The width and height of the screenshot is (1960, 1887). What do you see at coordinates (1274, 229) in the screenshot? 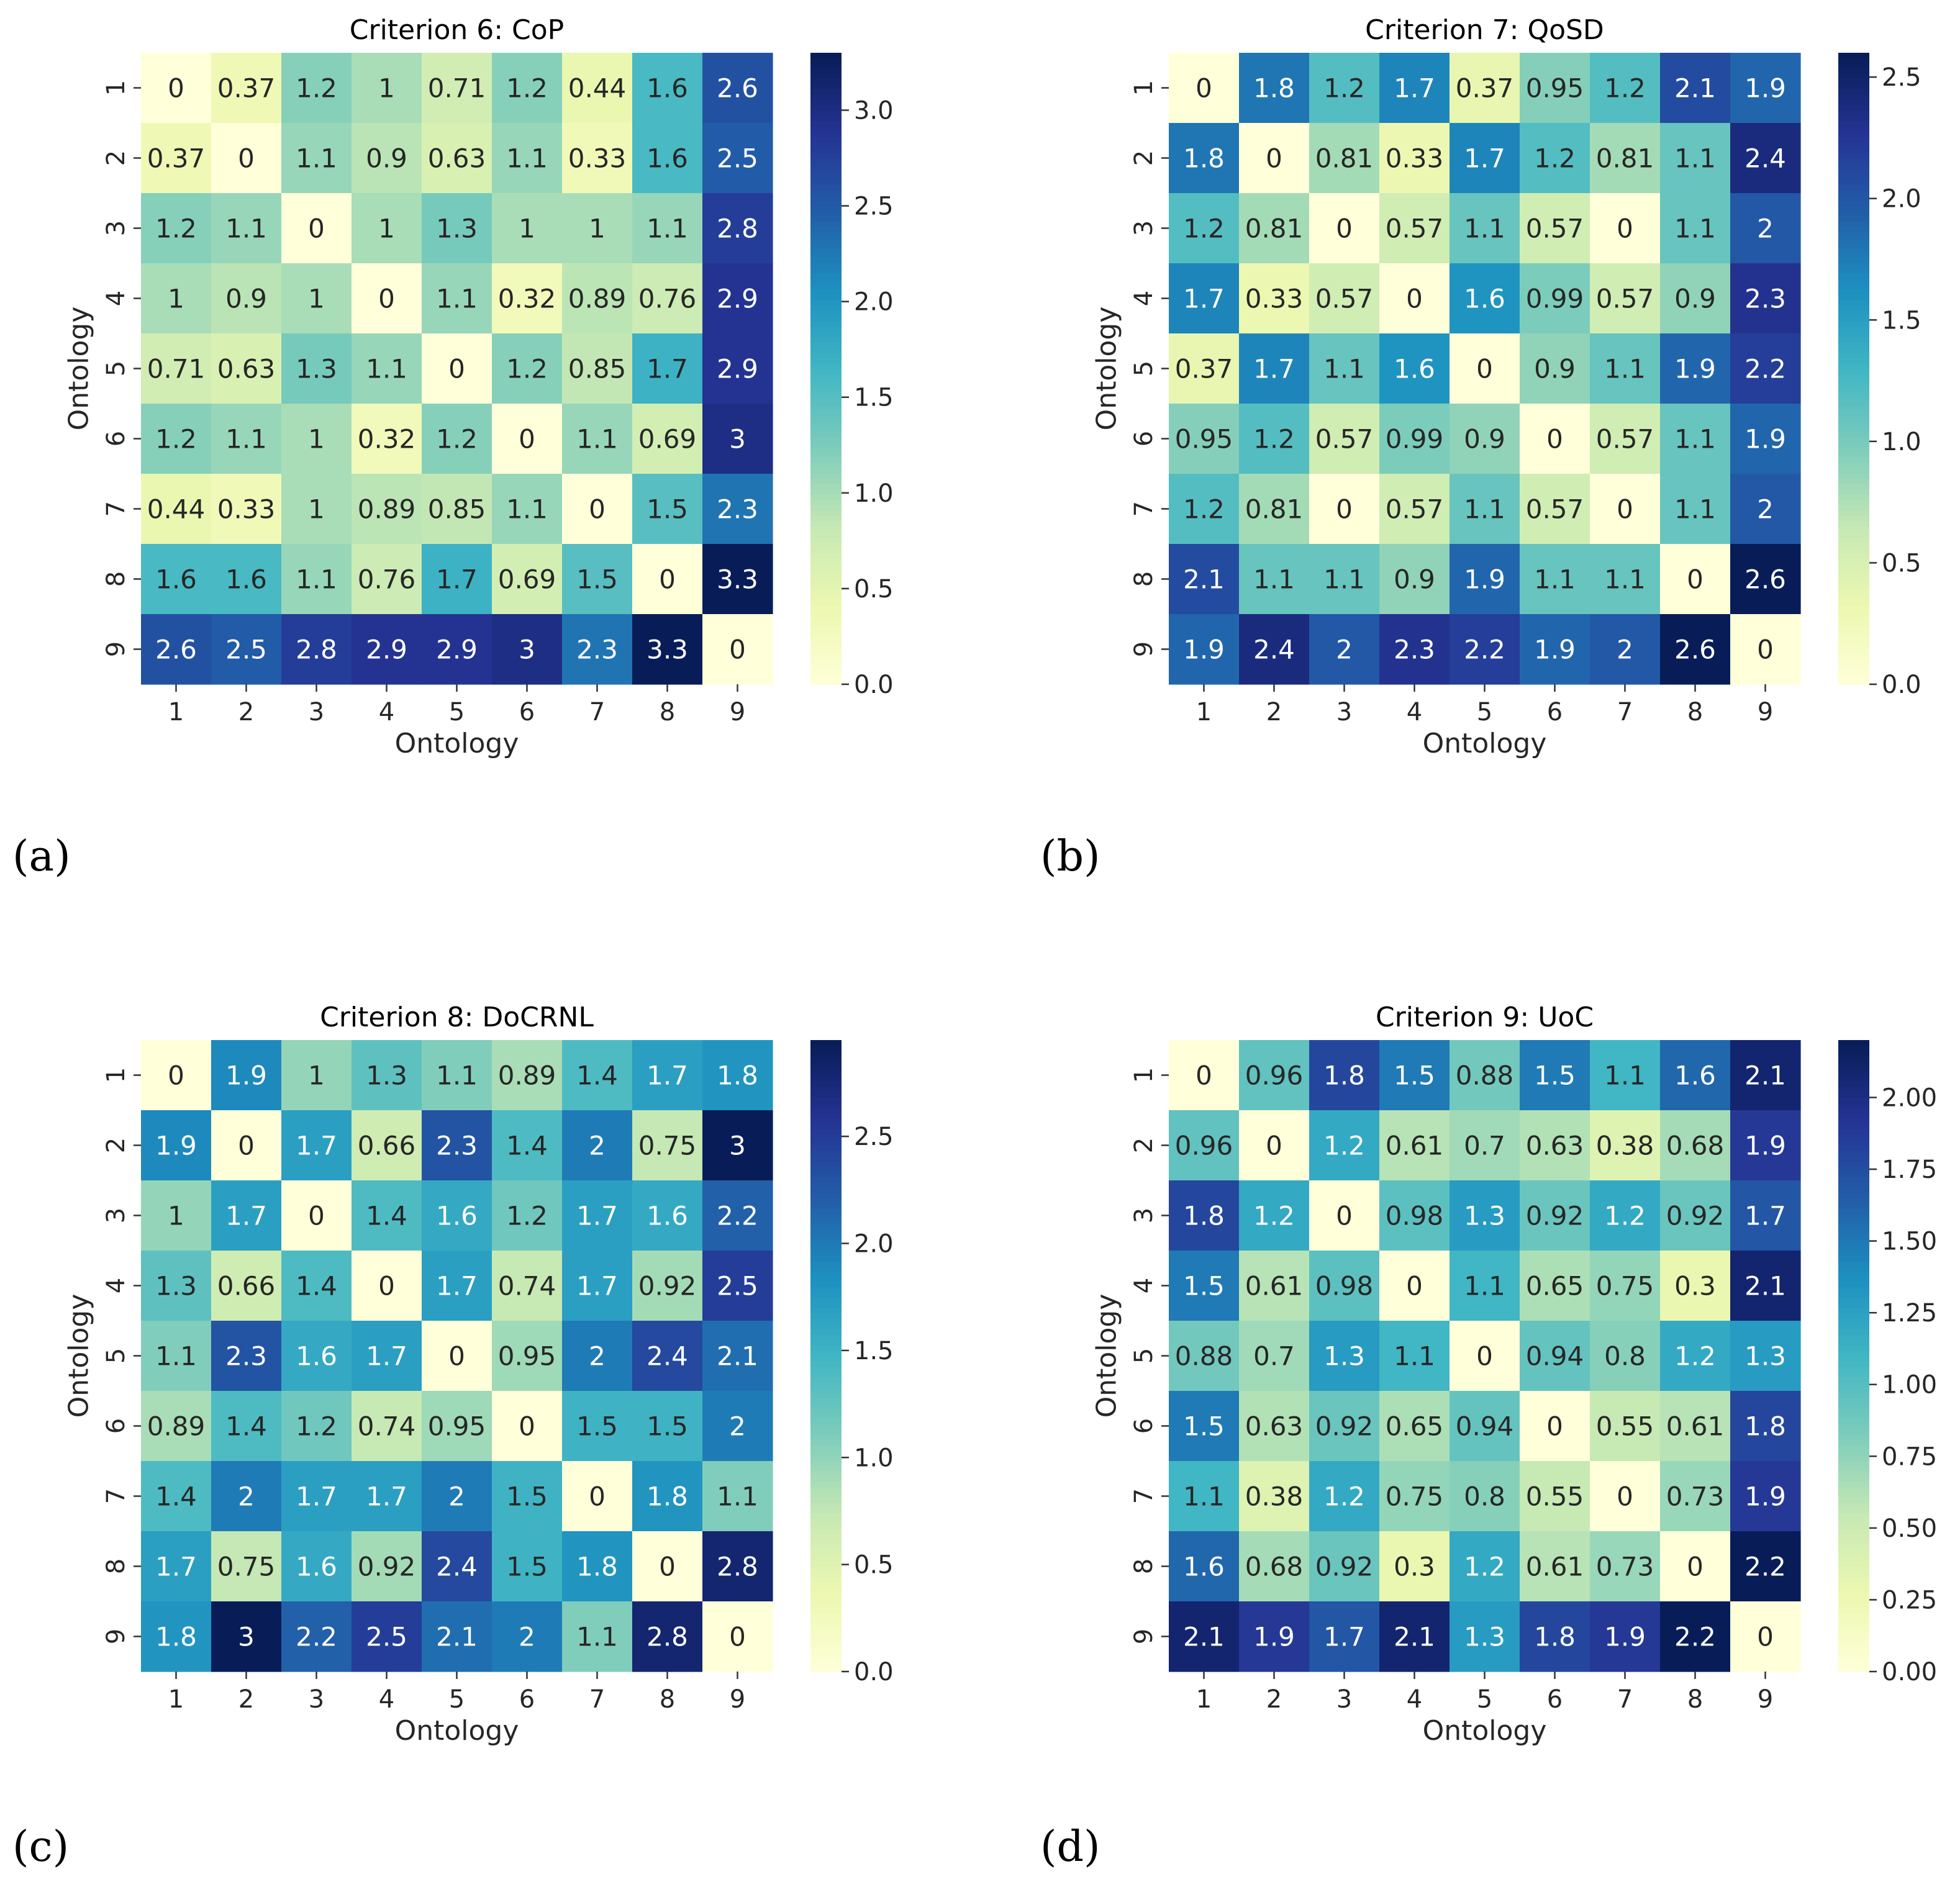
I see `cell-value-label: 0.81` at bounding box center [1274, 229].